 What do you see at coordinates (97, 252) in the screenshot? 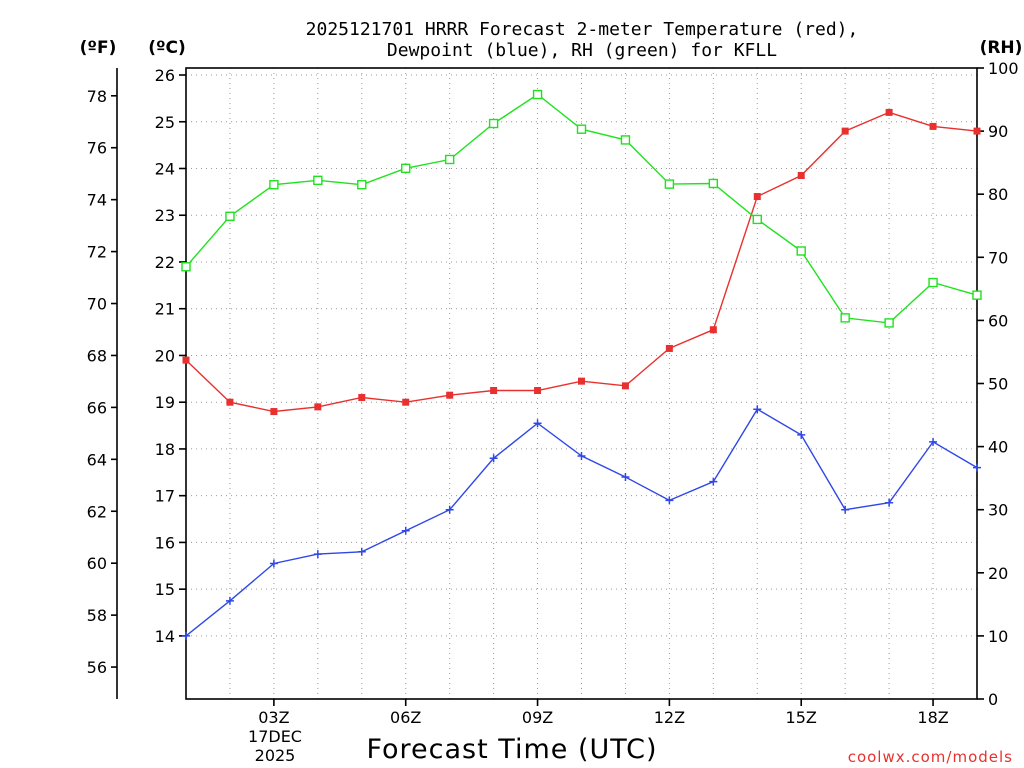
I see `fahrenheit-tick-label: 72` at bounding box center [97, 252].